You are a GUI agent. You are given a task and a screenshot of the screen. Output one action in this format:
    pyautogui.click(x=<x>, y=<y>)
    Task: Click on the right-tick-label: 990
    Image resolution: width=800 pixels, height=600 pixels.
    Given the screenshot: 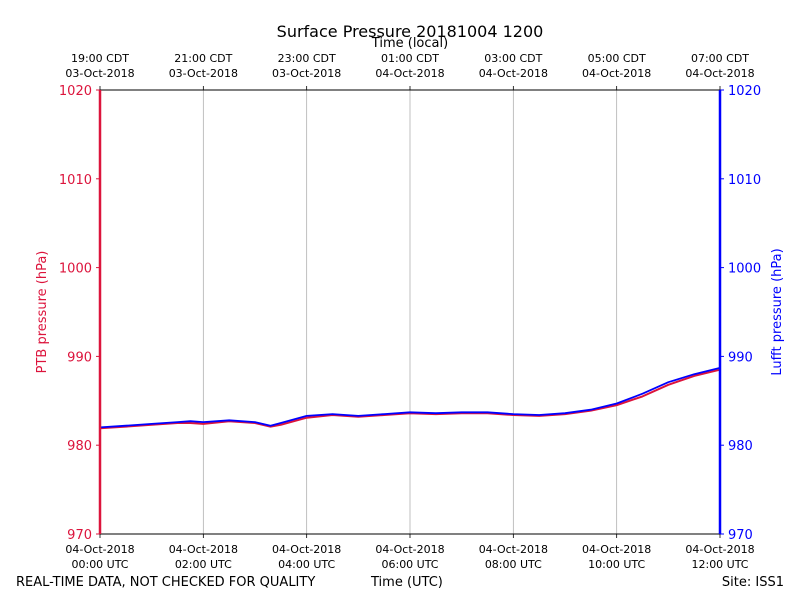 What is the action you would take?
    pyautogui.click(x=740, y=357)
    